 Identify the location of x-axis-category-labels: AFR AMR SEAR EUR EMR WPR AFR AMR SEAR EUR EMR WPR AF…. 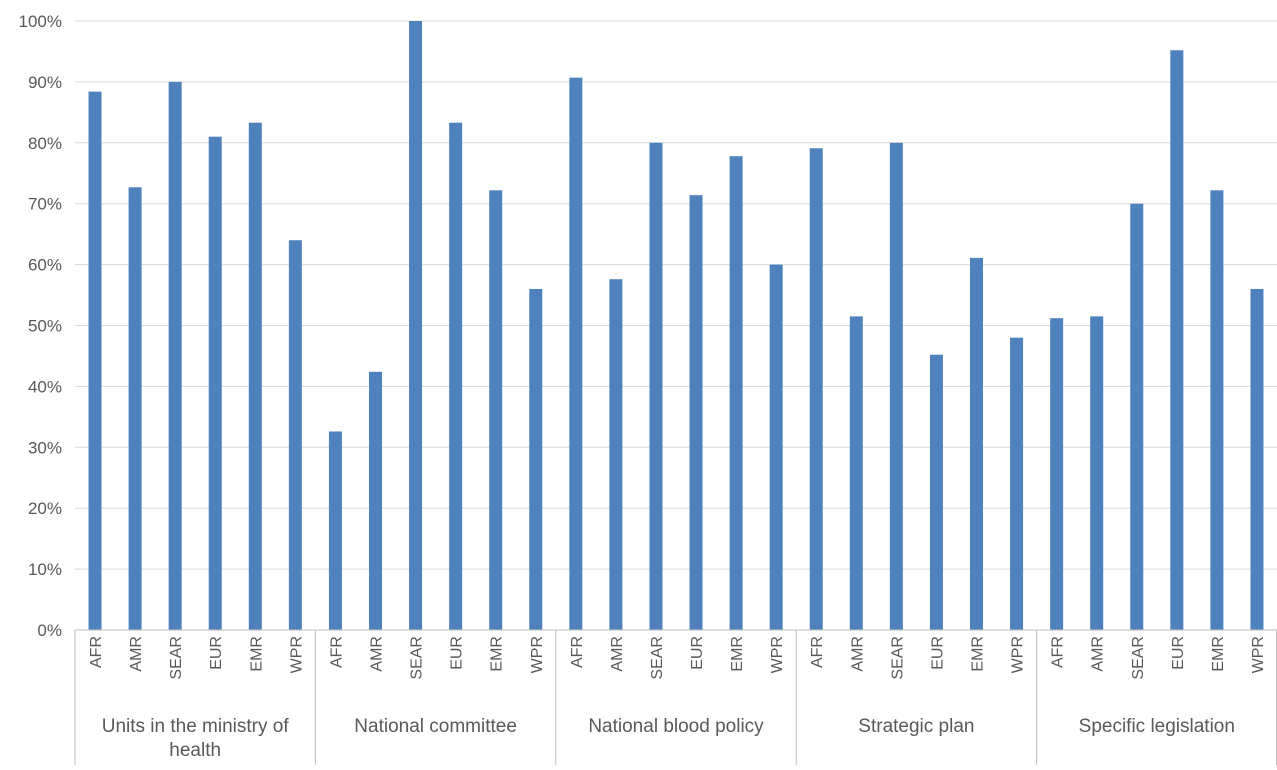
(677, 658).